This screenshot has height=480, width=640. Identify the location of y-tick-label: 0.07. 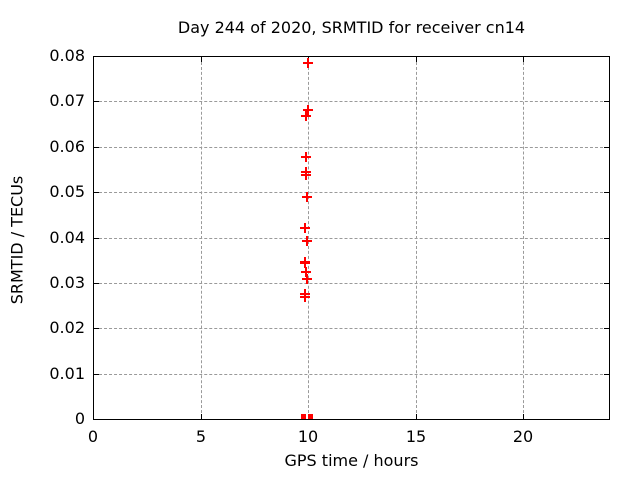
(67, 100).